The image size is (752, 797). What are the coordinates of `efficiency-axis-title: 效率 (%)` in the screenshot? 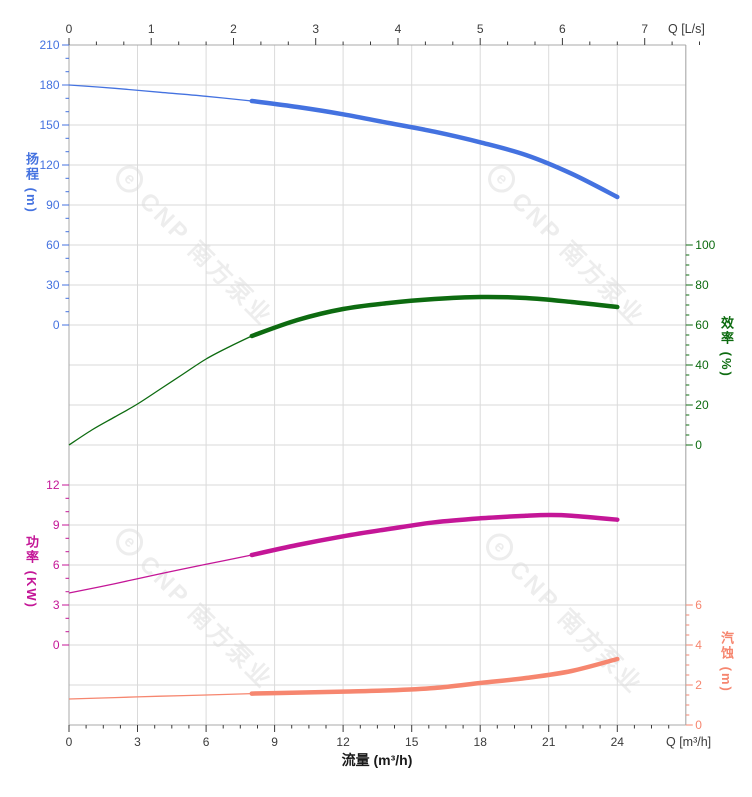 It's located at (726, 347).